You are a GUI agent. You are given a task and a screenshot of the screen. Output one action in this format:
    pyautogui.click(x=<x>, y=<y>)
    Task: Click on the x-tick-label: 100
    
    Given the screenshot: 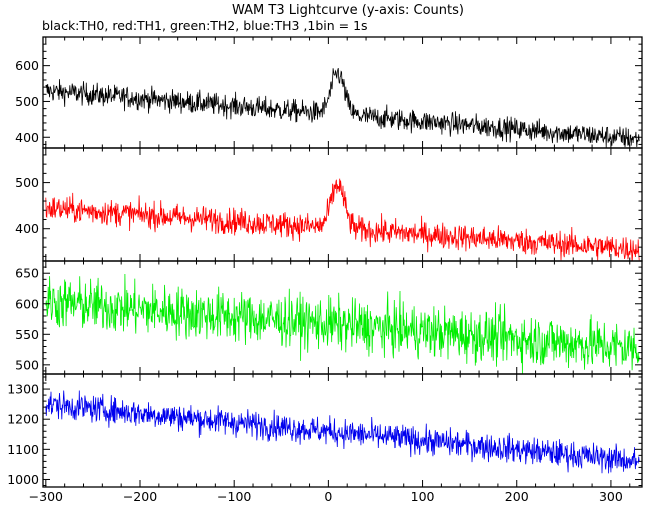 What is the action you would take?
    pyautogui.click(x=423, y=496)
    